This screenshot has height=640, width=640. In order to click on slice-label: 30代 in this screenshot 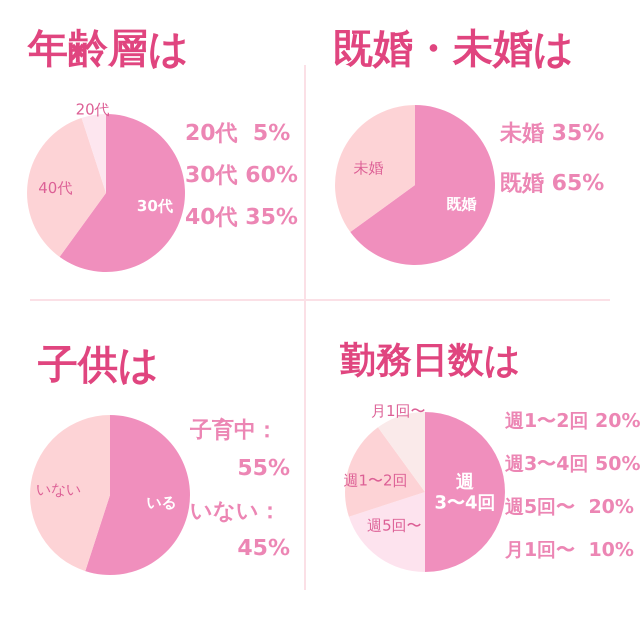, I will do `click(154, 206)`.